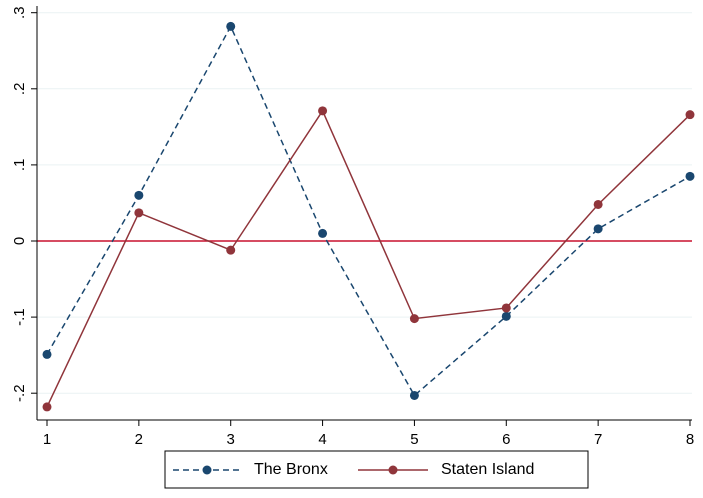 The width and height of the screenshot is (703, 498). What do you see at coordinates (19, 12) in the screenshot?
I see `y-tick-label: .3` at bounding box center [19, 12].